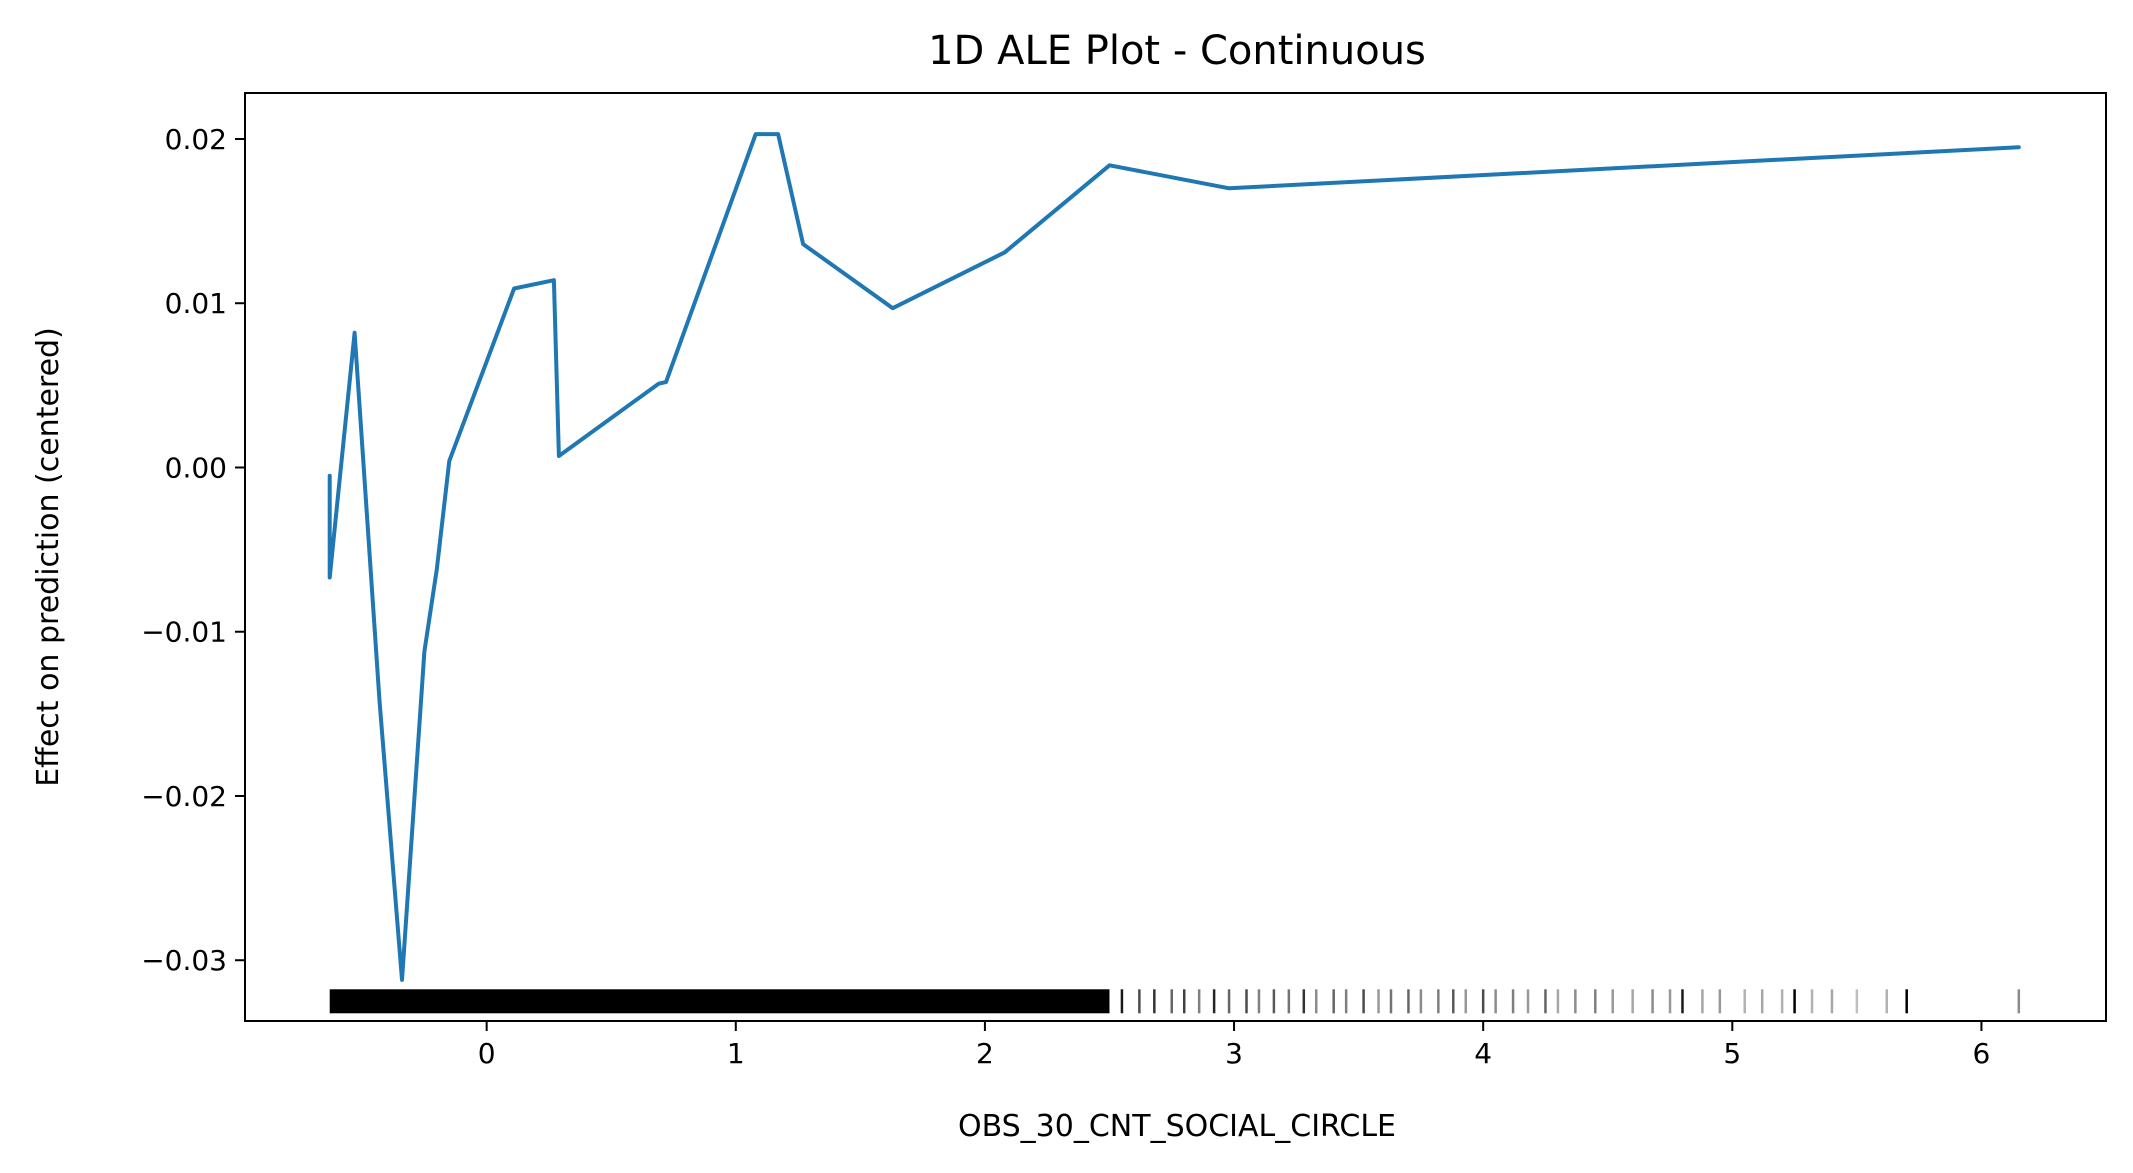  What do you see at coordinates (1234, 1053) in the screenshot?
I see `x-tick-label: 3` at bounding box center [1234, 1053].